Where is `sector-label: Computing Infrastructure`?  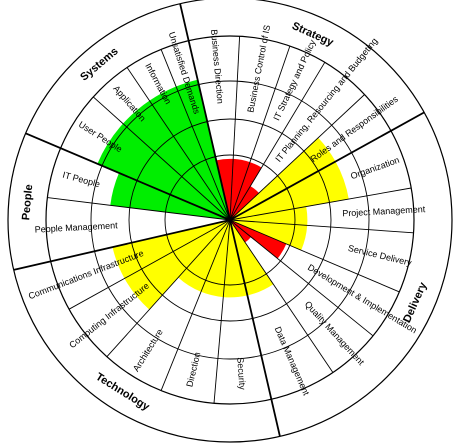 sector-label: Computing Infrastructure is located at coordinates (109, 315).